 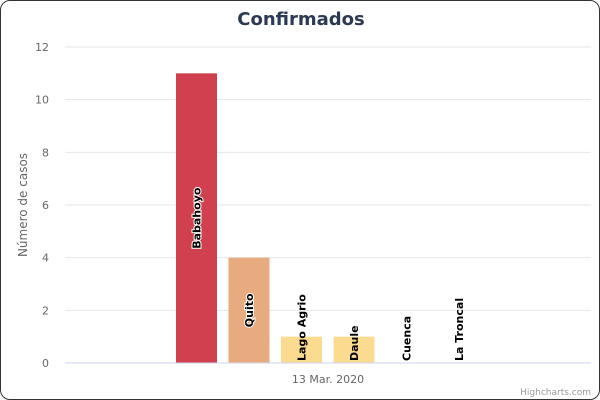 What do you see at coordinates (45, 310) in the screenshot?
I see `y-tick-label: 2` at bounding box center [45, 310].